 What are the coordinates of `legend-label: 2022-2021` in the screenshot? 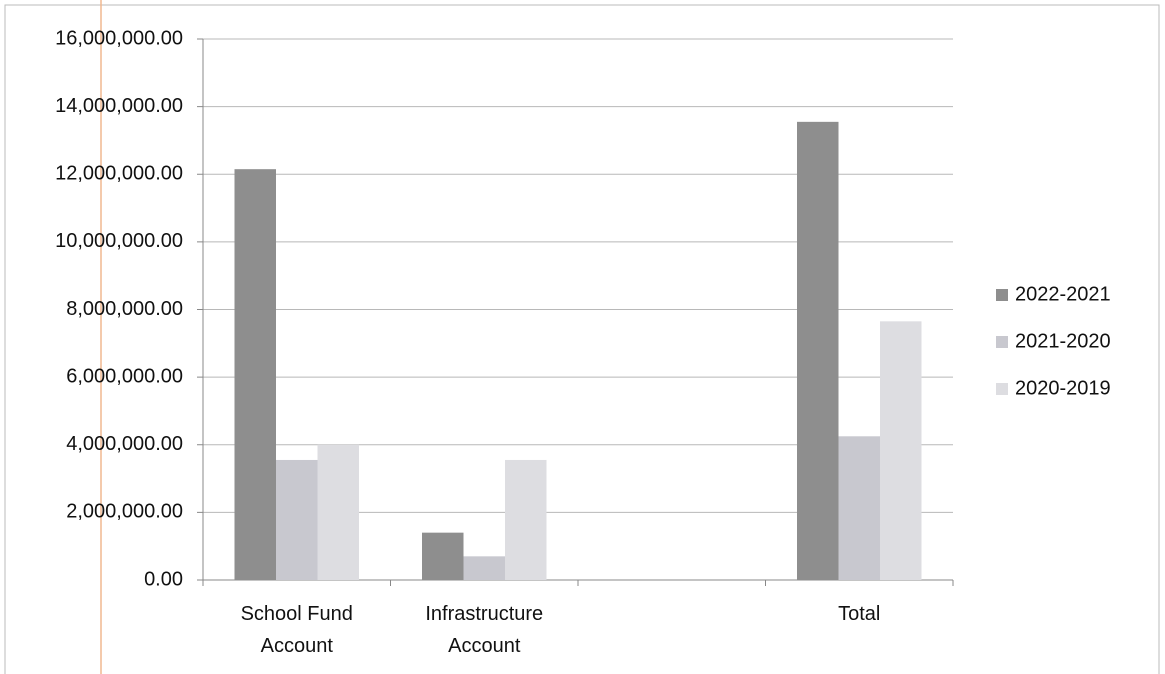 It's located at (1063, 294).